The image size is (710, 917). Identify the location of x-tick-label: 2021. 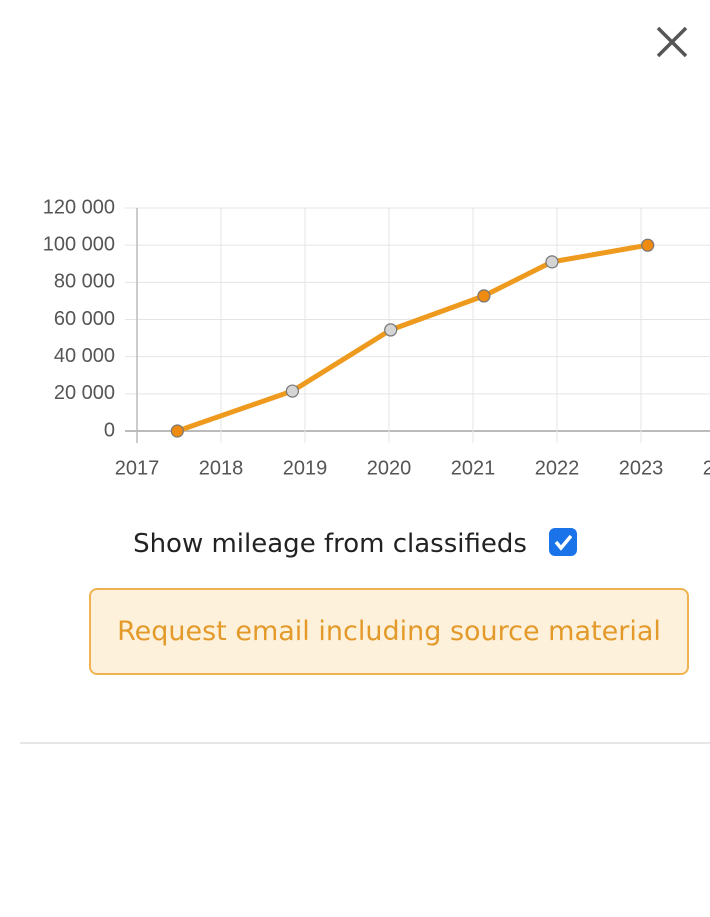
(473, 468).